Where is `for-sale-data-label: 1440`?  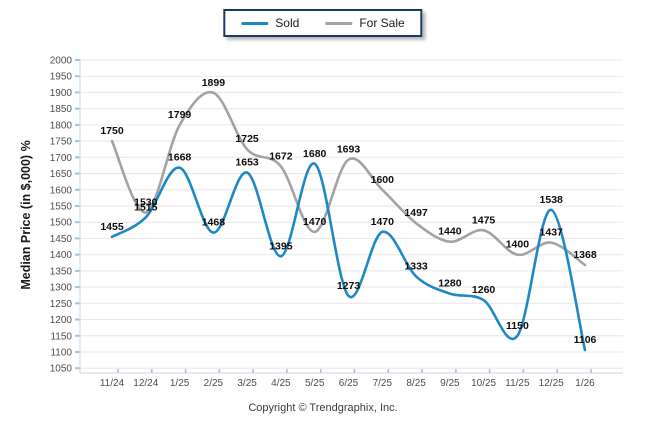 for-sale-data-label: 1440 is located at coordinates (450, 232).